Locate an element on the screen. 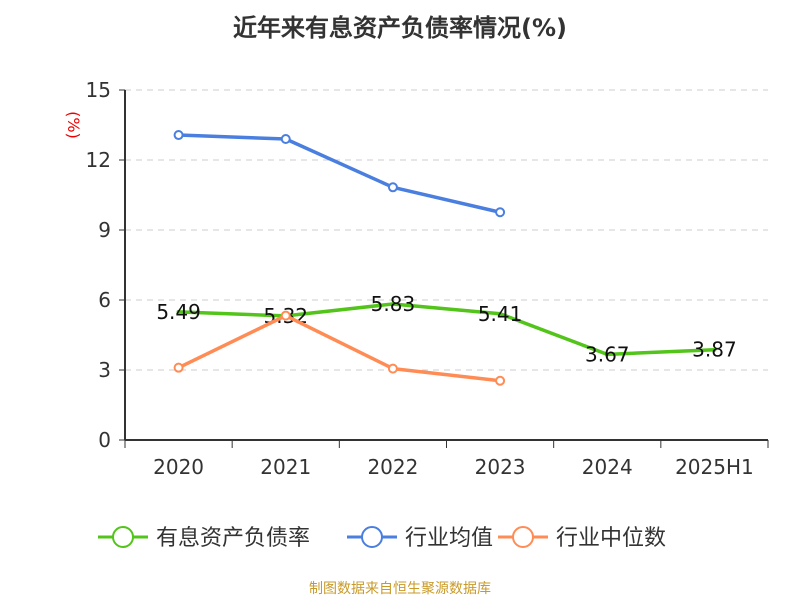 This screenshot has height=600, width=800. x-tick-label: 2022 is located at coordinates (392, 467).